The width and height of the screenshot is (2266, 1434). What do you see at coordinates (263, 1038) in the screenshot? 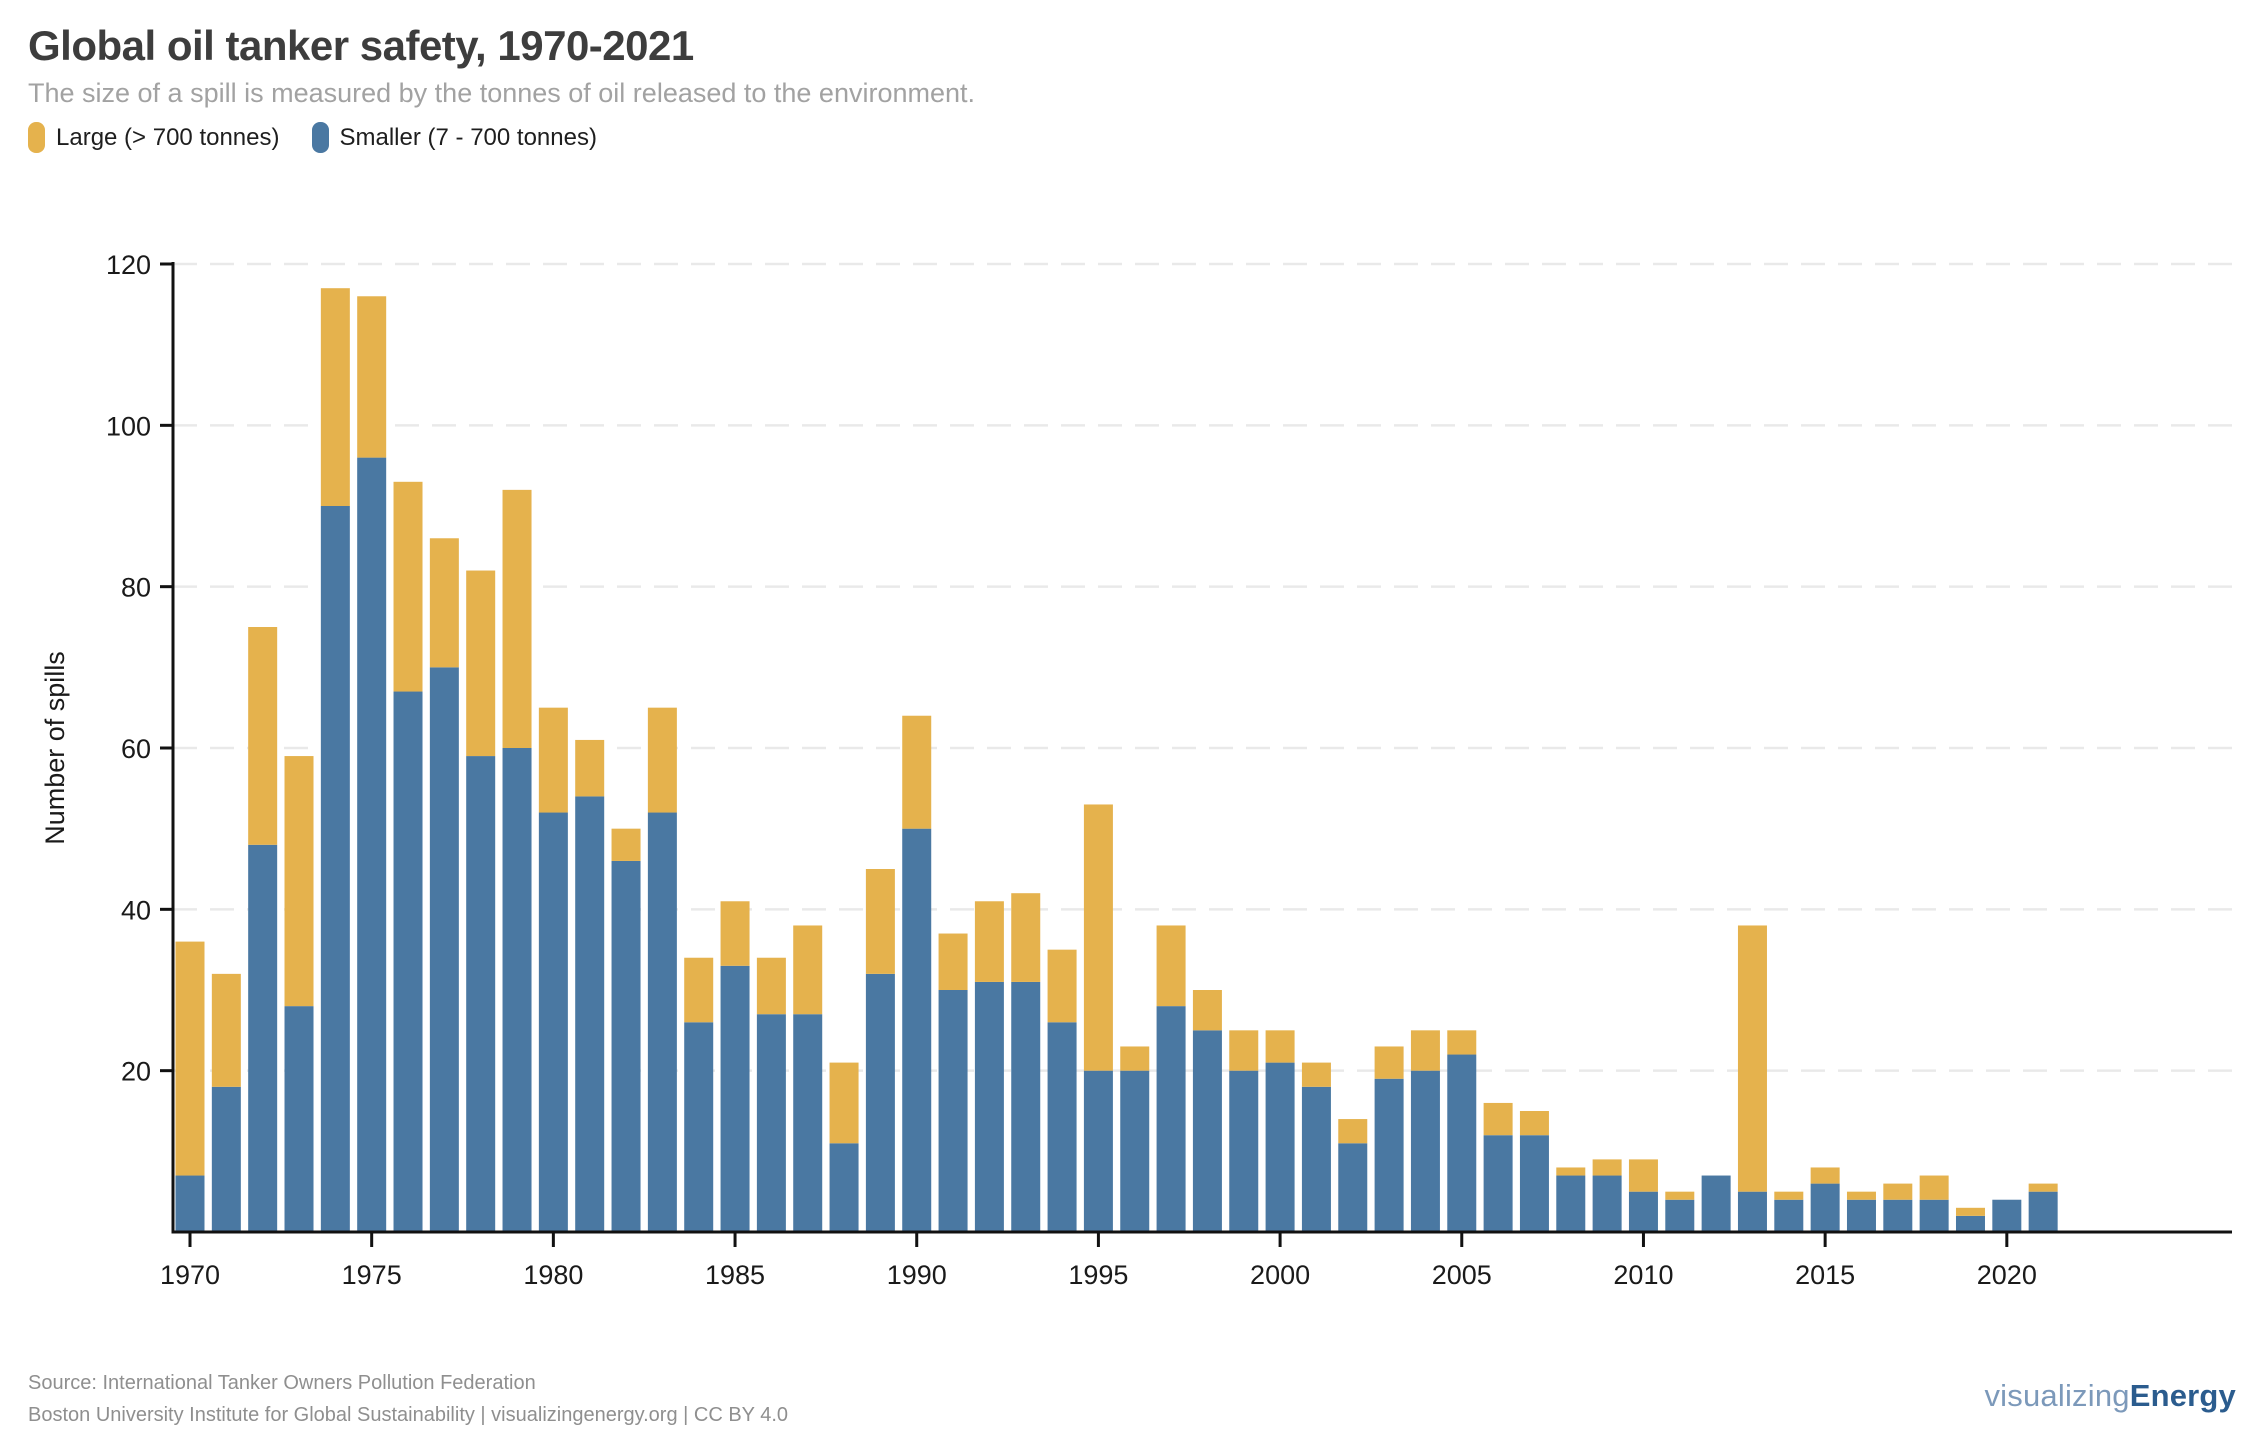
I see `bar-1972-smaller` at bounding box center [263, 1038].